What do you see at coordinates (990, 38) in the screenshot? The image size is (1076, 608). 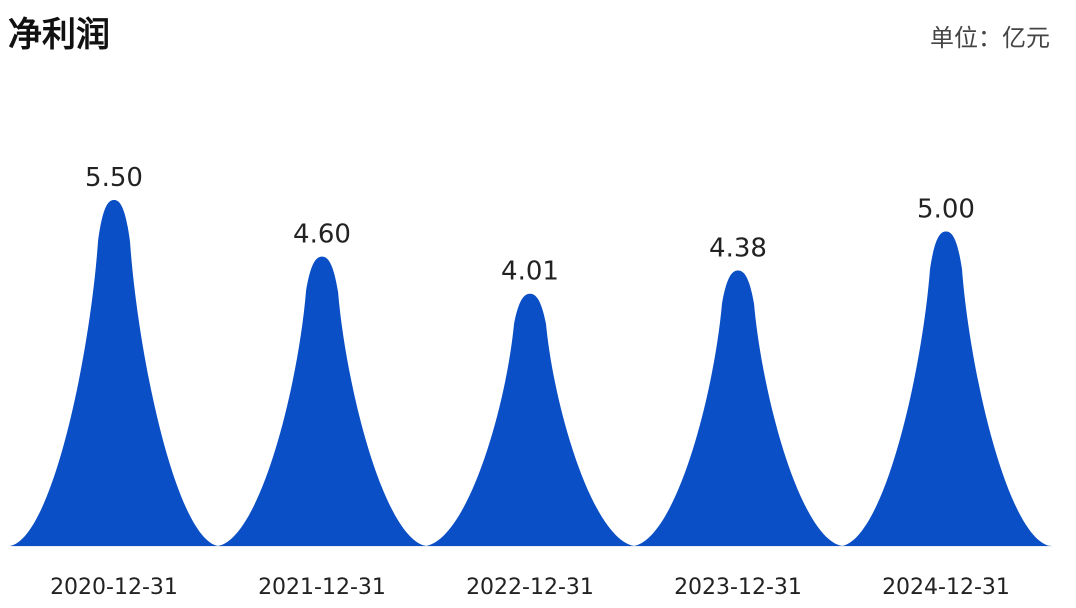 I see `unit-label: 单位：亿元` at bounding box center [990, 38].